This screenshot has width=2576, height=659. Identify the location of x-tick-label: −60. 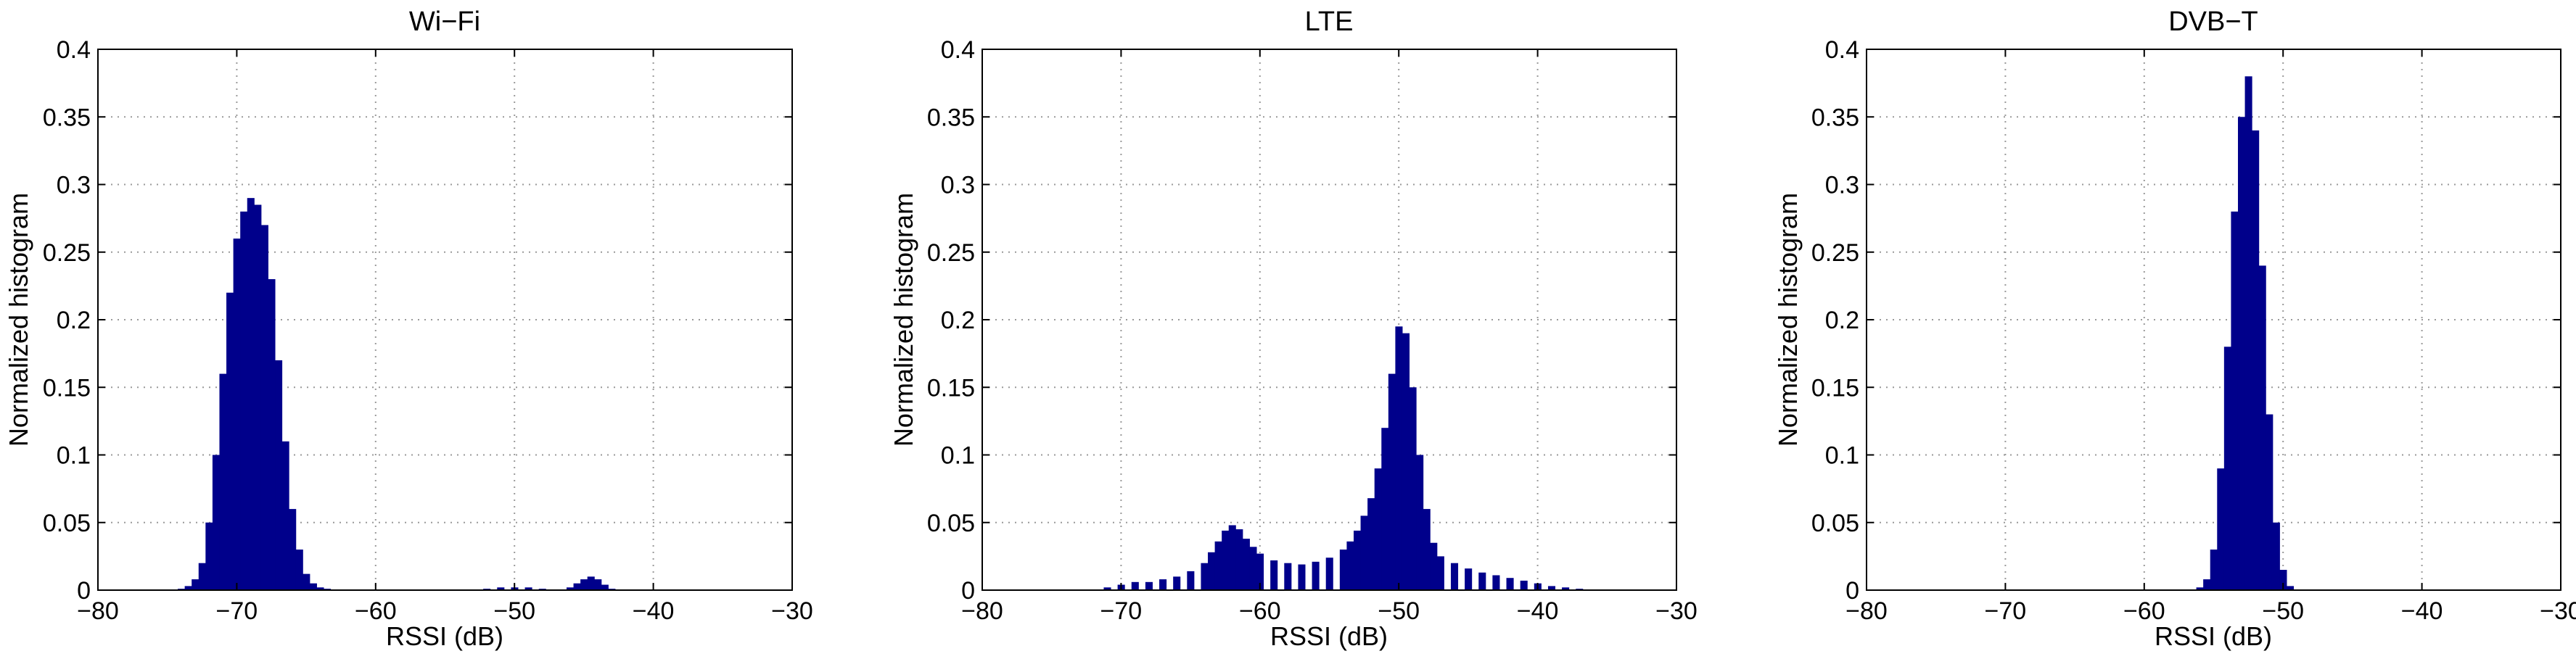
(1260, 611).